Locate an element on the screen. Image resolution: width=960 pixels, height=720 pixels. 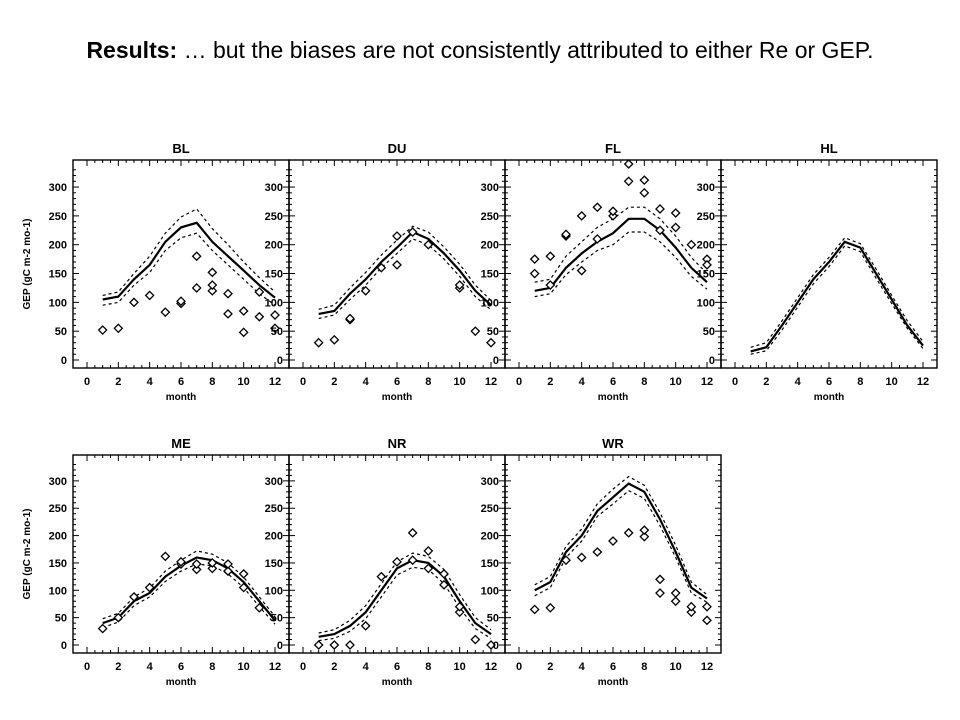
chart-panel-nr: 0 50 100 150 200 250 300 0 2 4 6 8 10 12 month NR is located at coordinates (385, 562).